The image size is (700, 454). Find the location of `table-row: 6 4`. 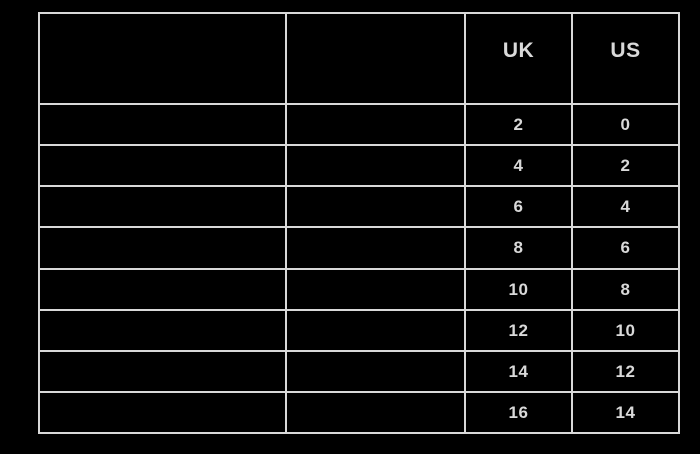

table-row: 6 4 is located at coordinates (359, 207).